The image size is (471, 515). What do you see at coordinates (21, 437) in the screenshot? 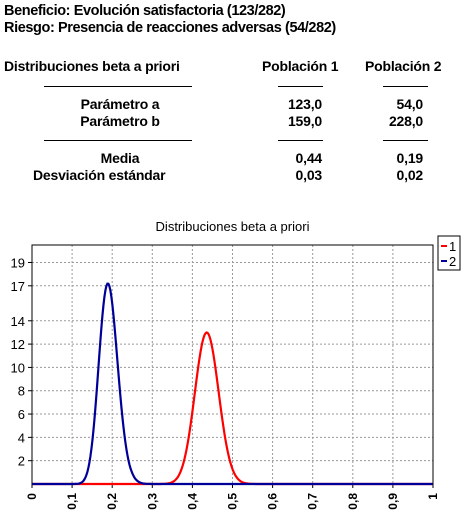
I see `y-tick-label: 4` at bounding box center [21, 437].